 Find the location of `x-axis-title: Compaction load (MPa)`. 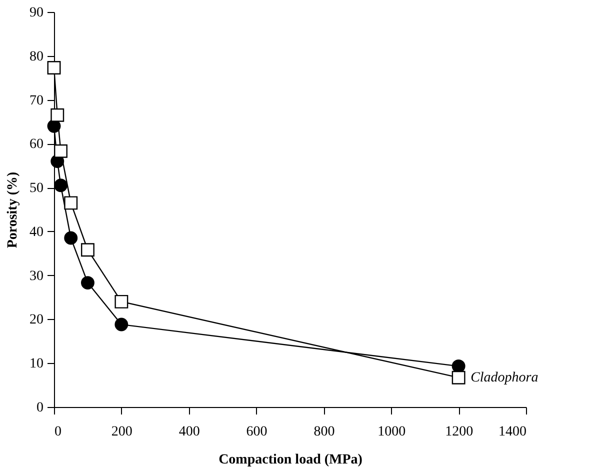

x-axis-title: Compaction load (MPa) is located at coordinates (290, 460).